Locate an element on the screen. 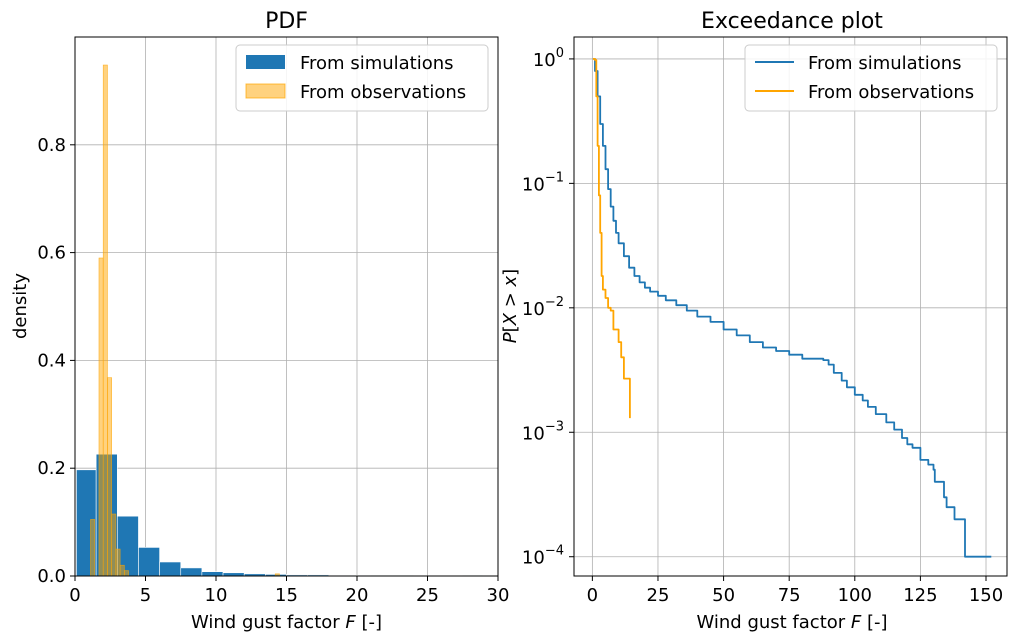  exceedance-legend-label-observations: From observations is located at coordinates (891, 92).